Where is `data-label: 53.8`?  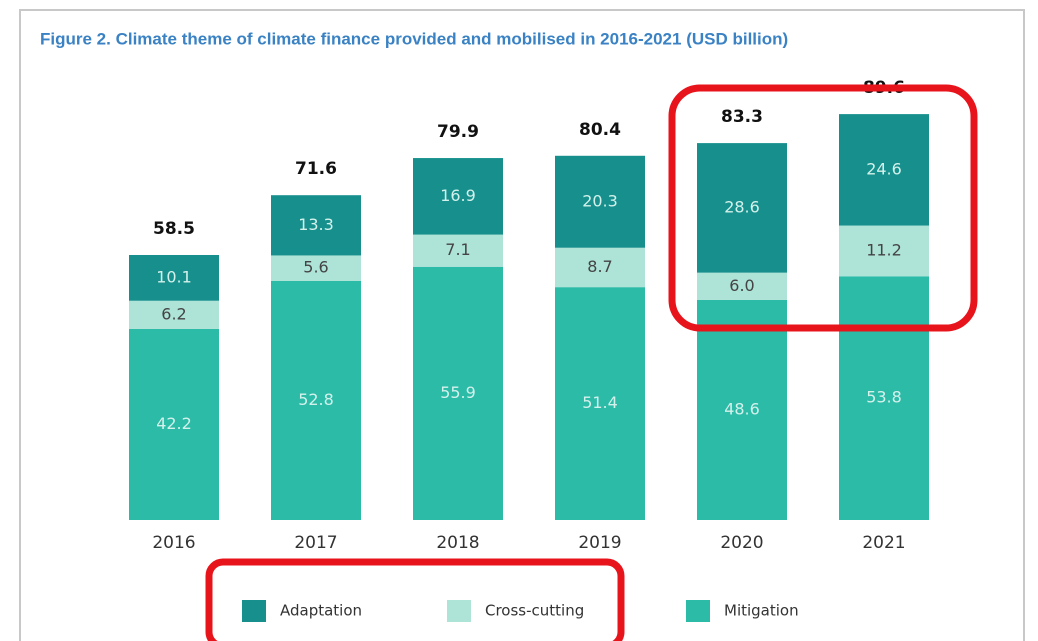
data-label: 53.8 is located at coordinates (884, 397).